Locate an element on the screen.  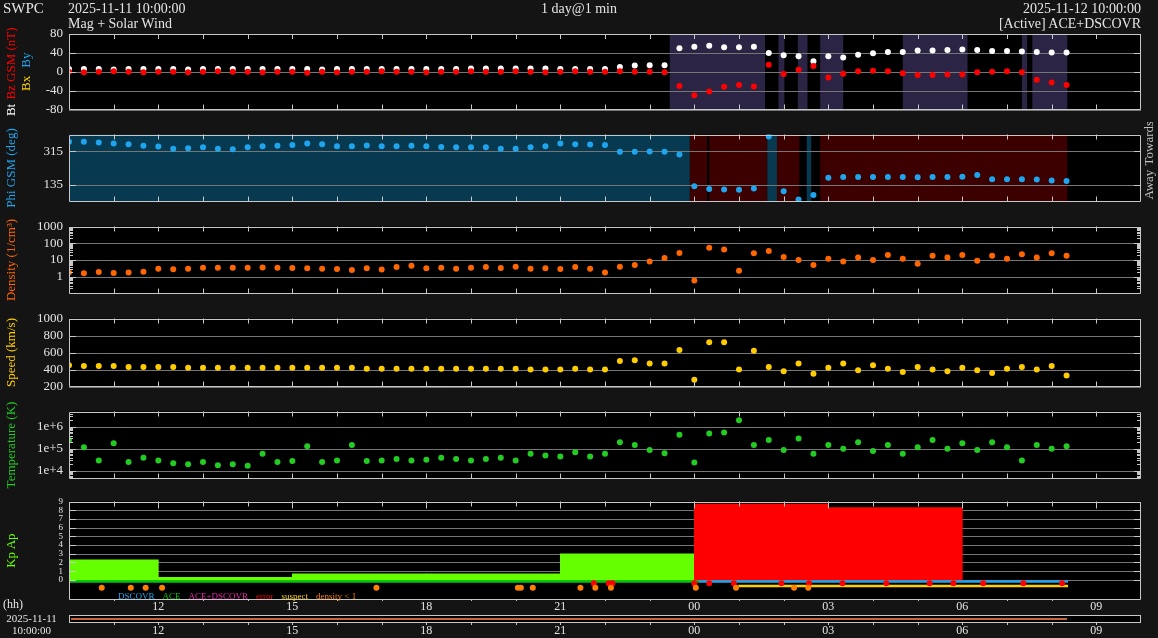
annotation: Away is located at coordinates (1148, 184).